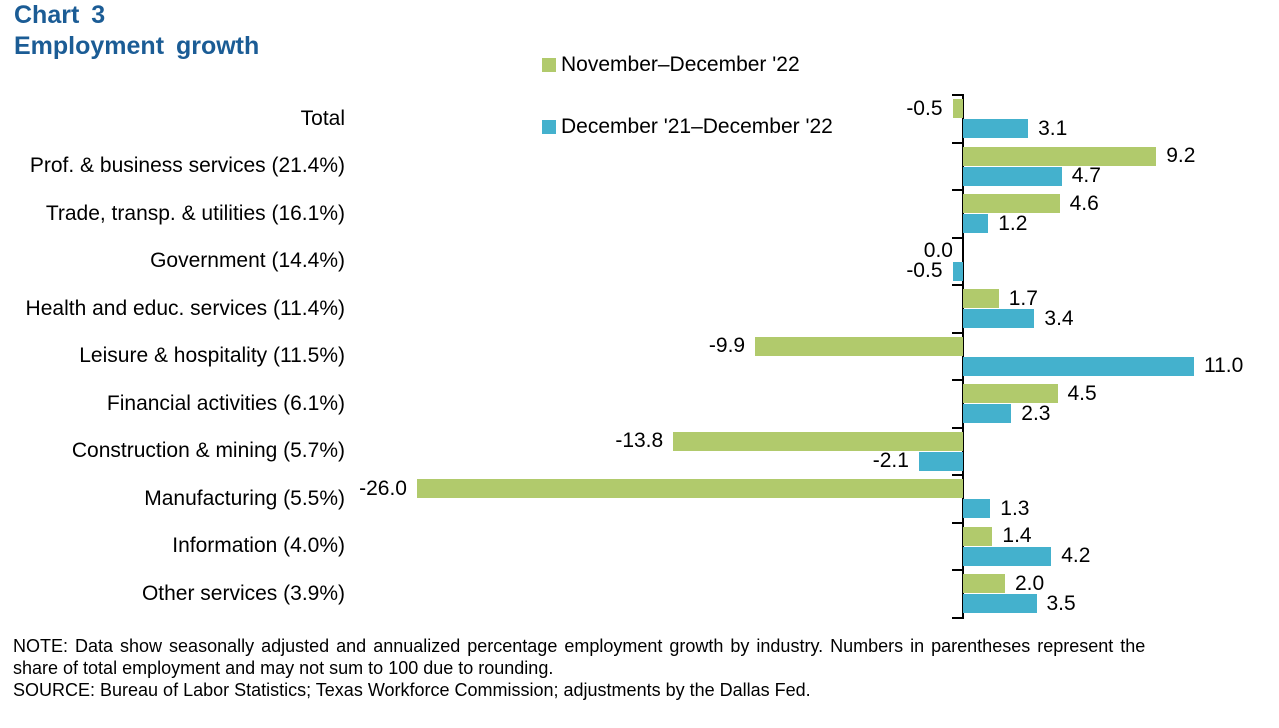 This screenshot has height=728, width=1279. I want to click on legend-swatch-green, so click(549, 65).